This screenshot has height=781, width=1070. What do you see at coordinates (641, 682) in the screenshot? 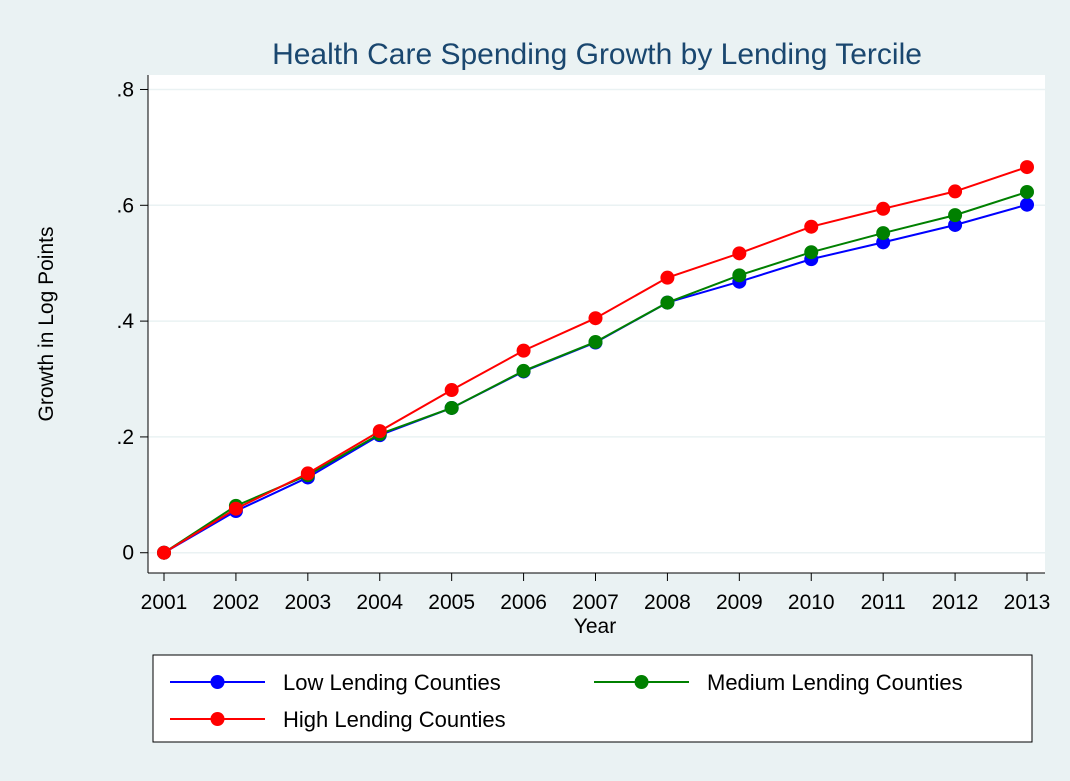
I see `legend-marker-medium` at bounding box center [641, 682].